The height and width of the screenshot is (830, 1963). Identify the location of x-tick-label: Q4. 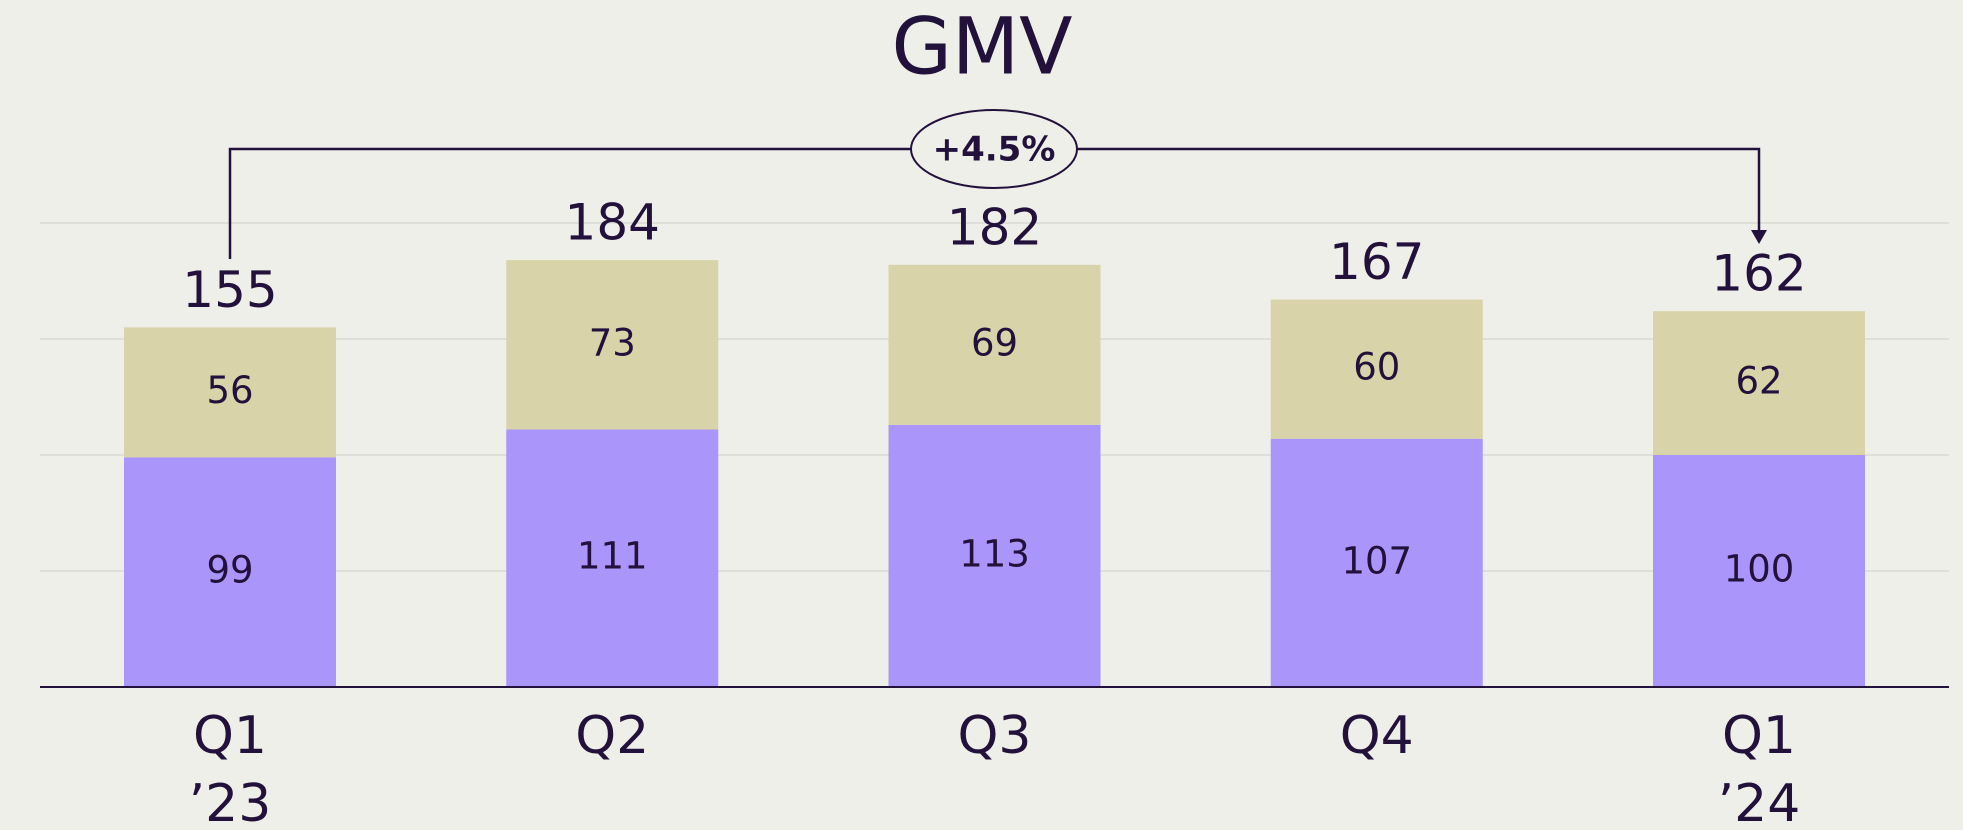
(1377, 736).